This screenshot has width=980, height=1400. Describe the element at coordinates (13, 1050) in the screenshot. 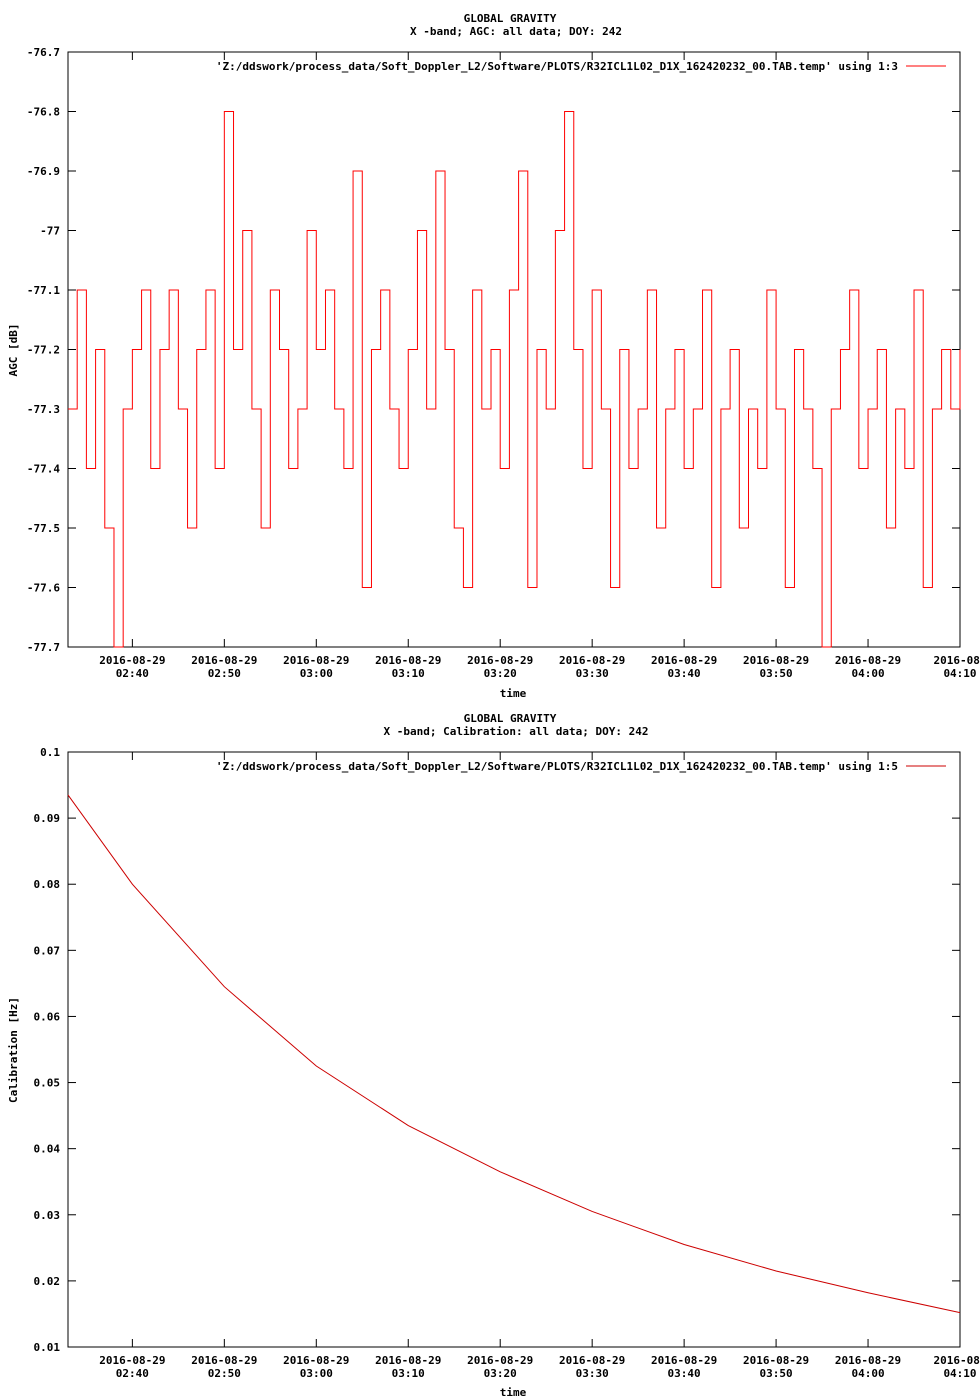

I see `chart2-y-axis-label: Calibration [Hz]` at that location.